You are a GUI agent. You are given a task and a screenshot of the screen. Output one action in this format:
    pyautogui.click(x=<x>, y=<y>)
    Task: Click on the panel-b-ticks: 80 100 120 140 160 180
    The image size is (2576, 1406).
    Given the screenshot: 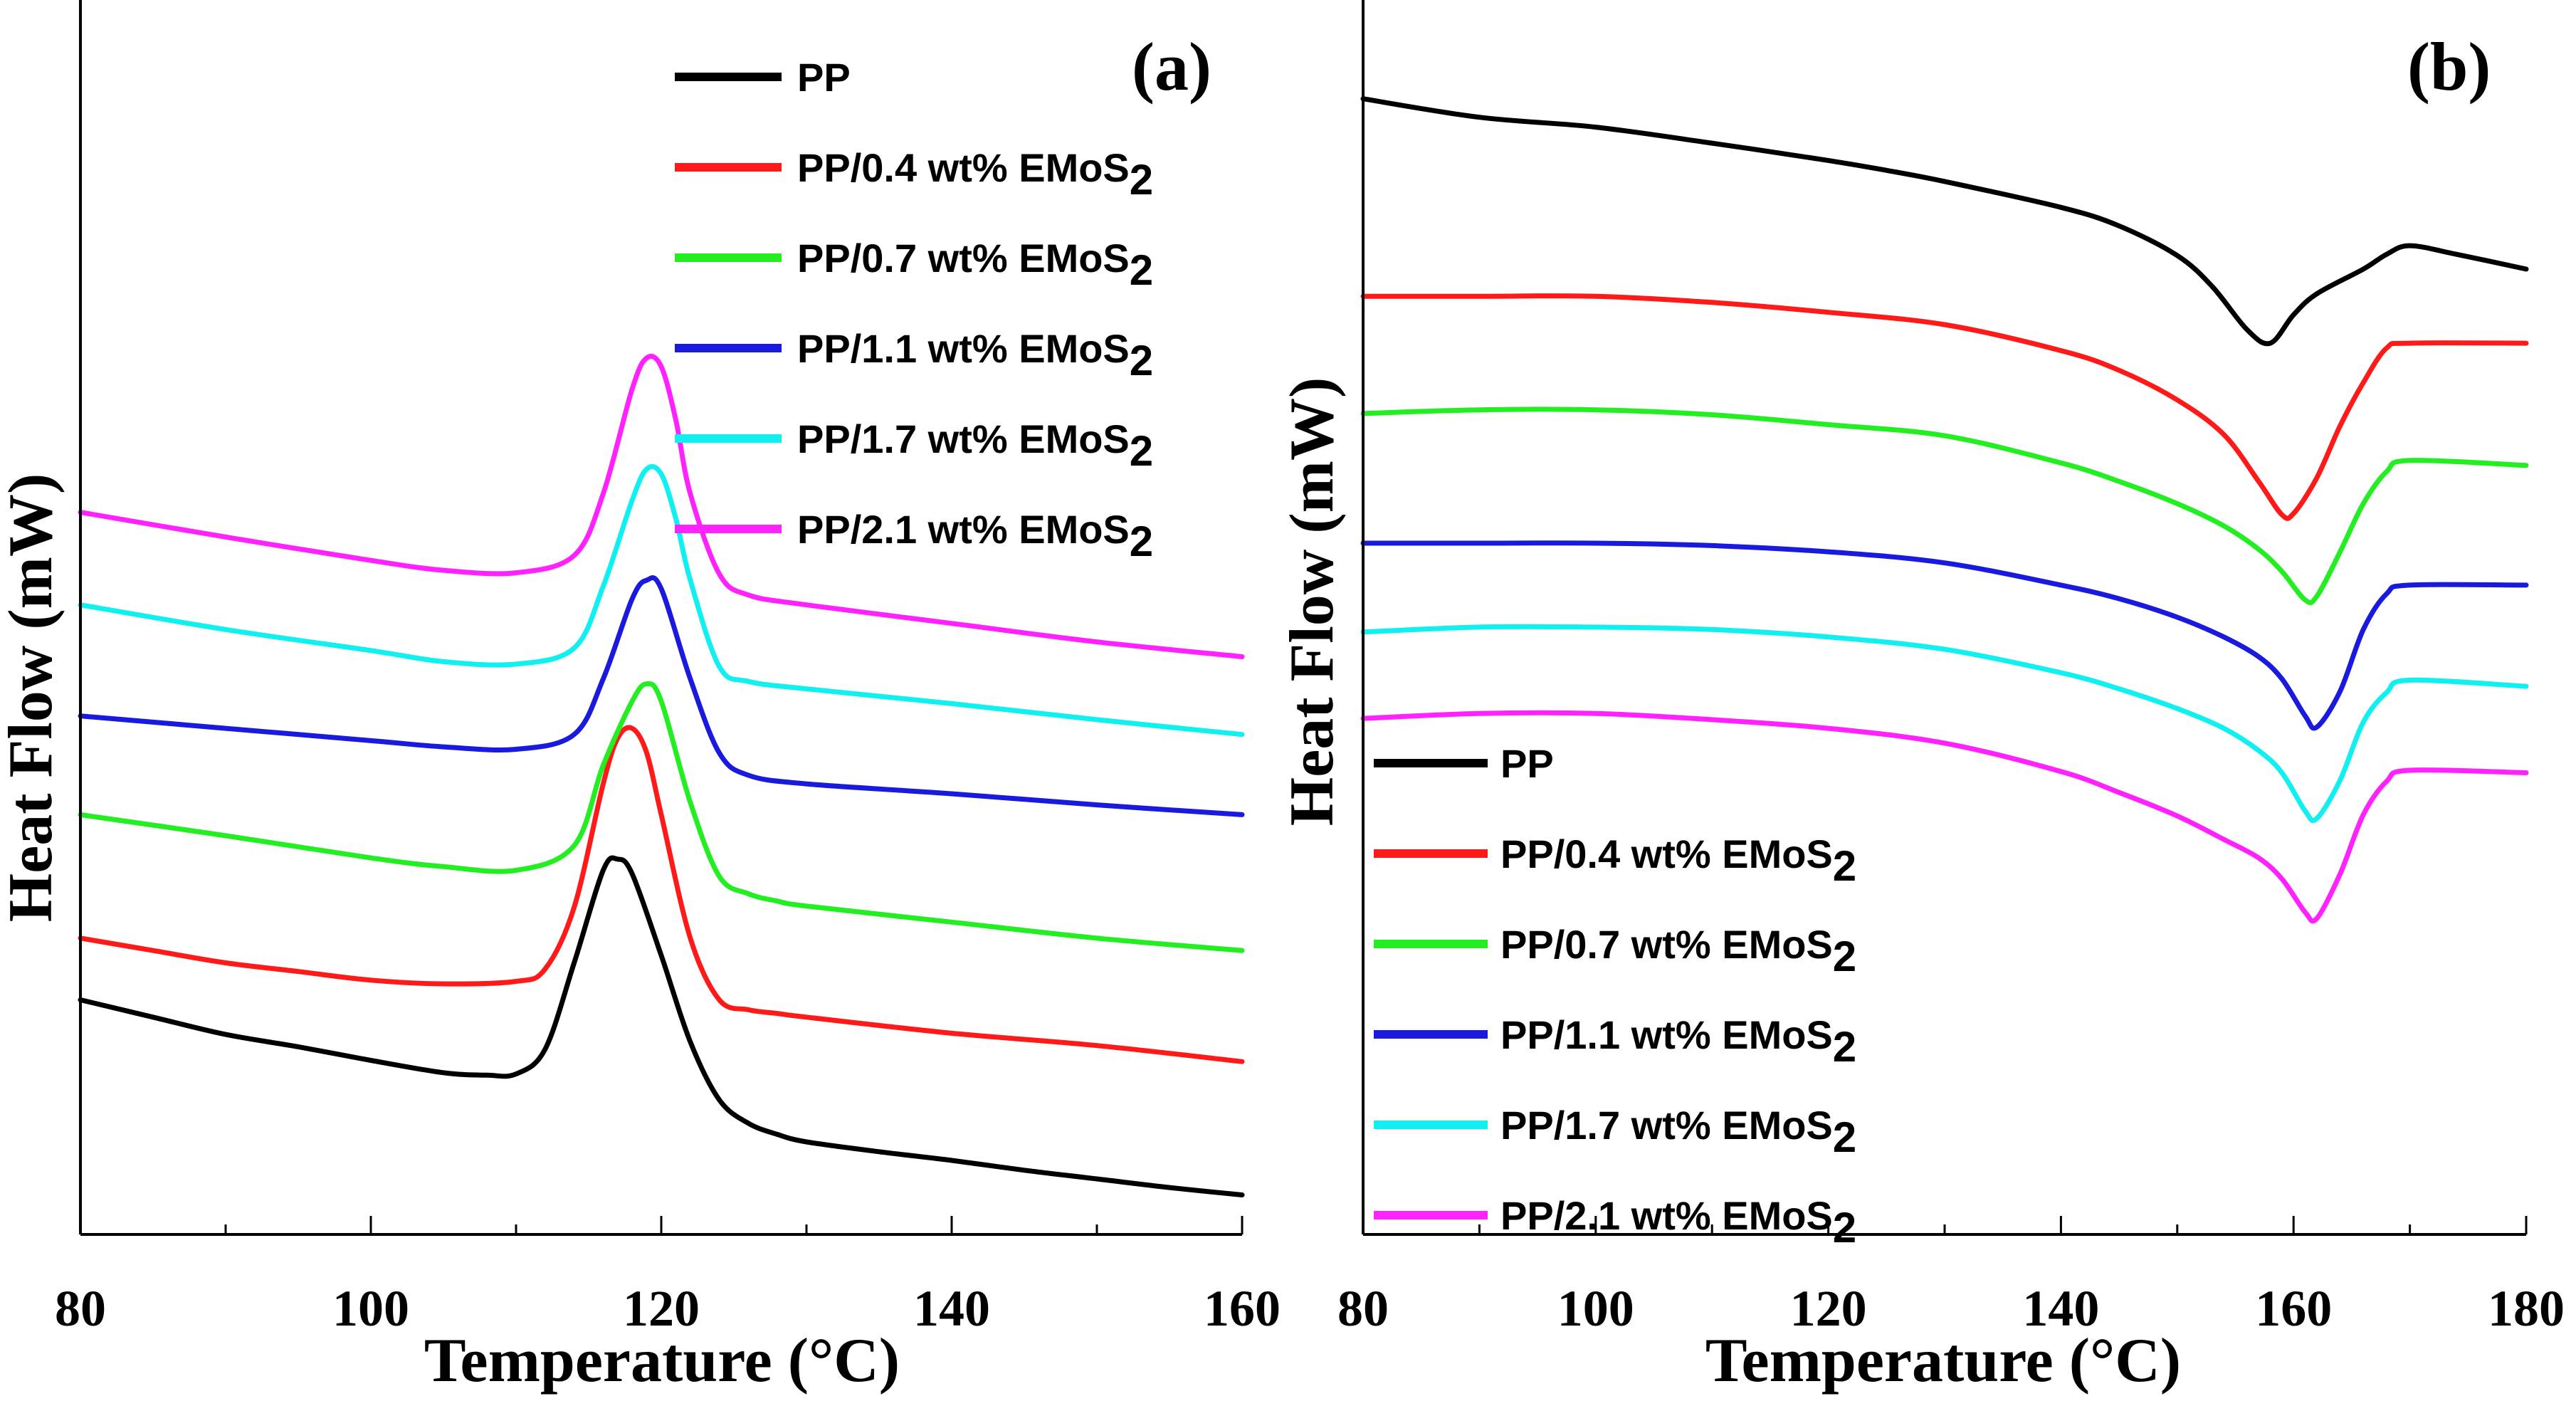 What is the action you would take?
    pyautogui.click(x=1951, y=1276)
    